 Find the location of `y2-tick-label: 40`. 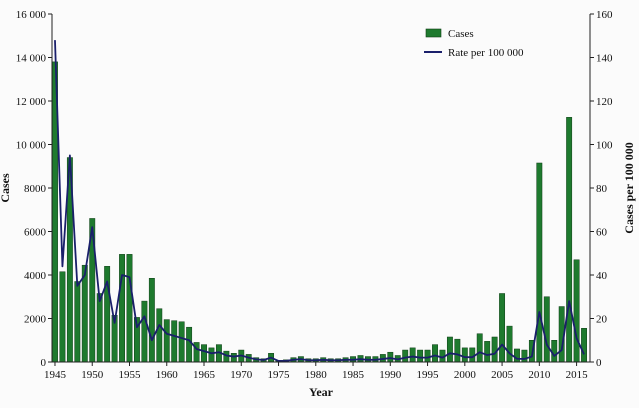

y2-tick-label: 40 is located at coordinates (602, 276).